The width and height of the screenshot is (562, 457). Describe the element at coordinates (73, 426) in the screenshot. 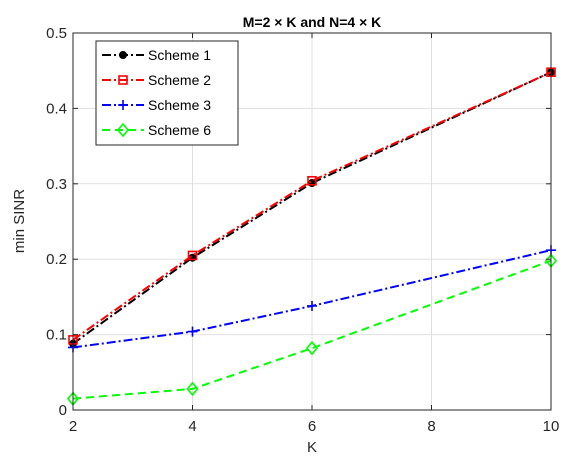

I see `x-tick-label: 2` at that location.